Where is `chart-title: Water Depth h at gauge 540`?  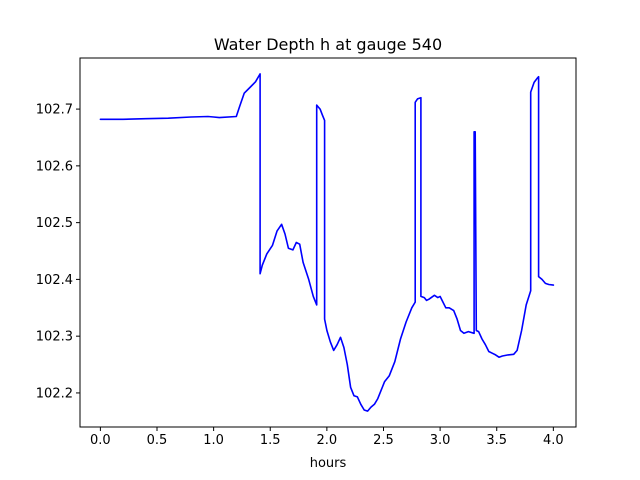 chart-title: Water Depth h at gauge 540 is located at coordinates (328, 44).